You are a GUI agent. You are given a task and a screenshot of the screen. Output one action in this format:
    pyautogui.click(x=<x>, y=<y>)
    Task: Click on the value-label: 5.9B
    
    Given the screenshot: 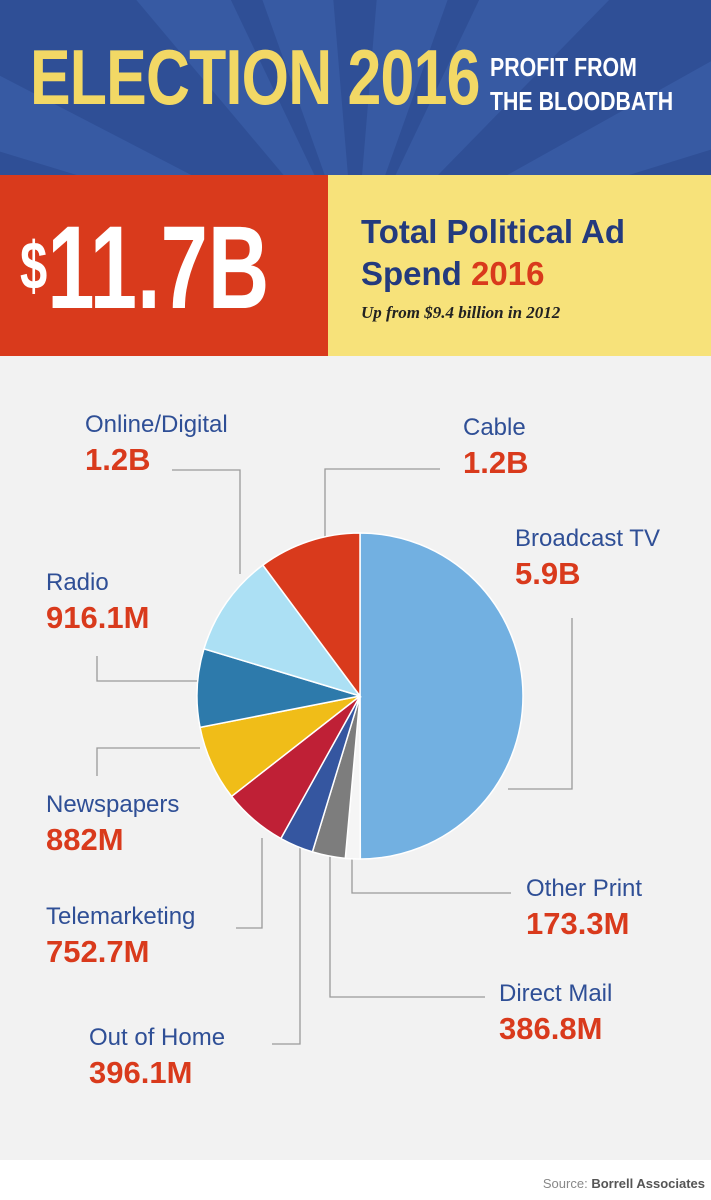 What is the action you would take?
    pyautogui.click(x=548, y=573)
    